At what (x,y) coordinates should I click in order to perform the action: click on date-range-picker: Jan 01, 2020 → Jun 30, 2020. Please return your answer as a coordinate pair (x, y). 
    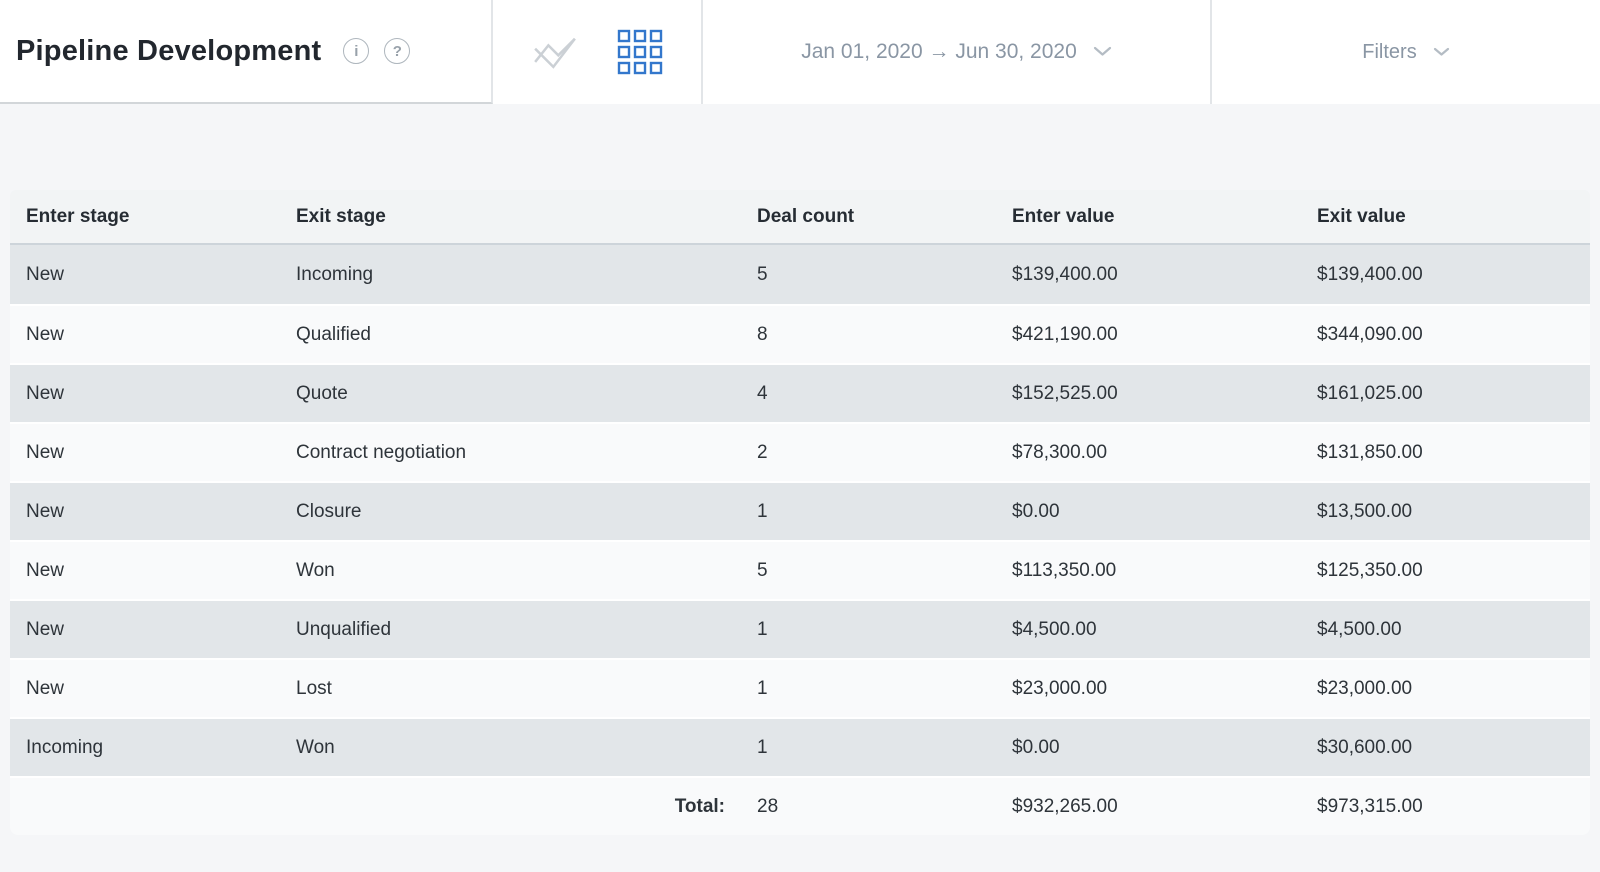
    Looking at the image, I should click on (956, 52).